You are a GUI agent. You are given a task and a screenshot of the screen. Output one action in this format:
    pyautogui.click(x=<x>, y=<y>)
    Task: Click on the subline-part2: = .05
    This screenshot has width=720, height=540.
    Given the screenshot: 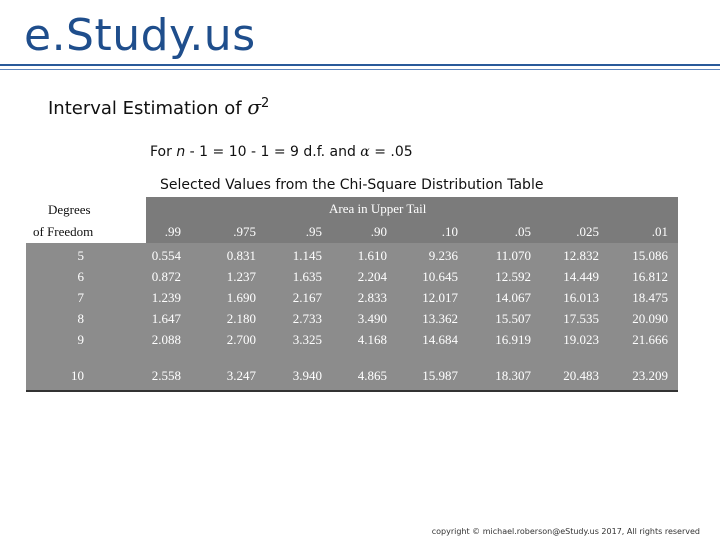 What is the action you would take?
    pyautogui.click(x=391, y=152)
    